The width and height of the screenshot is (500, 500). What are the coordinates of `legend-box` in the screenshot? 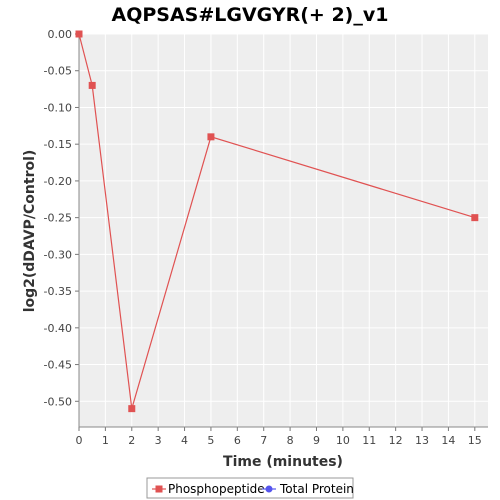 It's located at (250, 488).